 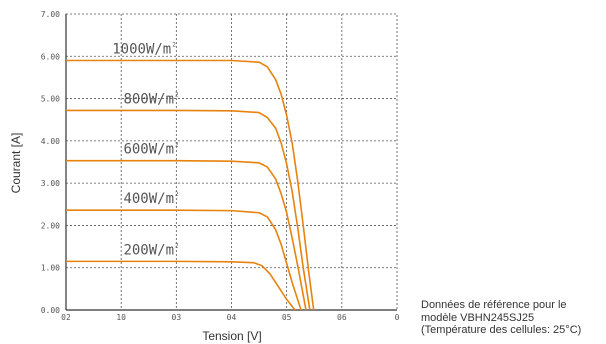 I want to click on x-tick-label: 02, so click(x=66, y=317).